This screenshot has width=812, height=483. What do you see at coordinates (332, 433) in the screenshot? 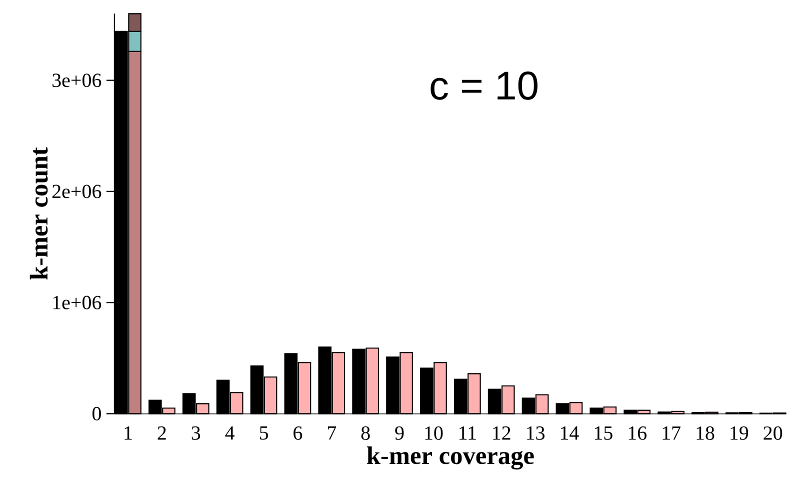
I see `x-tick-label: 7` at bounding box center [332, 433].